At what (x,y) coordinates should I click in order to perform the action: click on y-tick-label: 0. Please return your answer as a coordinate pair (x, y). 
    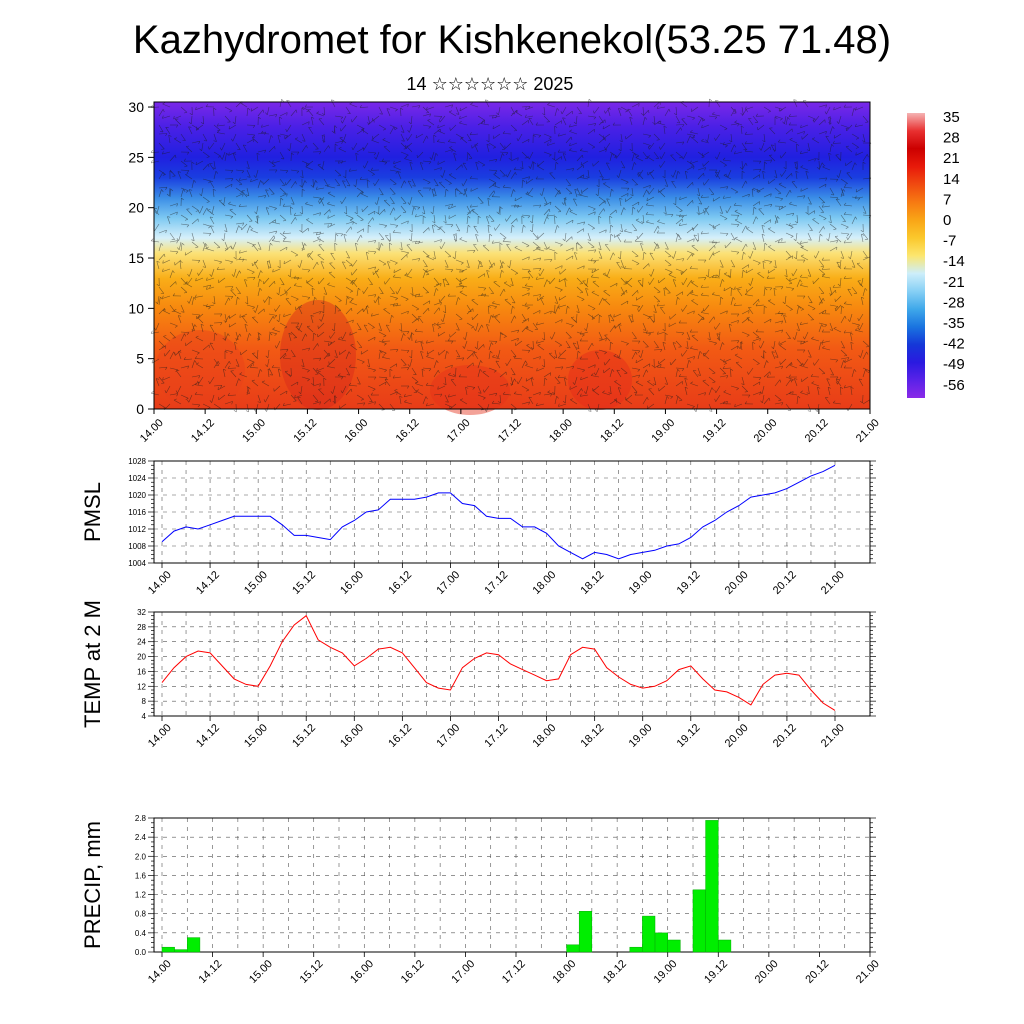
    Looking at the image, I should click on (140, 409).